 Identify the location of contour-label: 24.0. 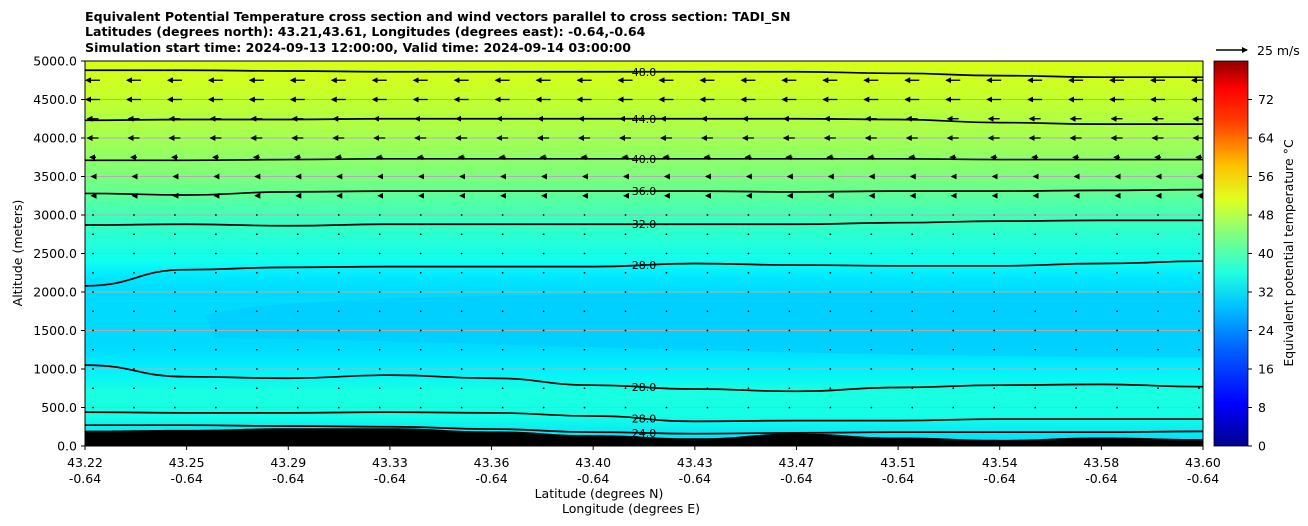
(644, 433).